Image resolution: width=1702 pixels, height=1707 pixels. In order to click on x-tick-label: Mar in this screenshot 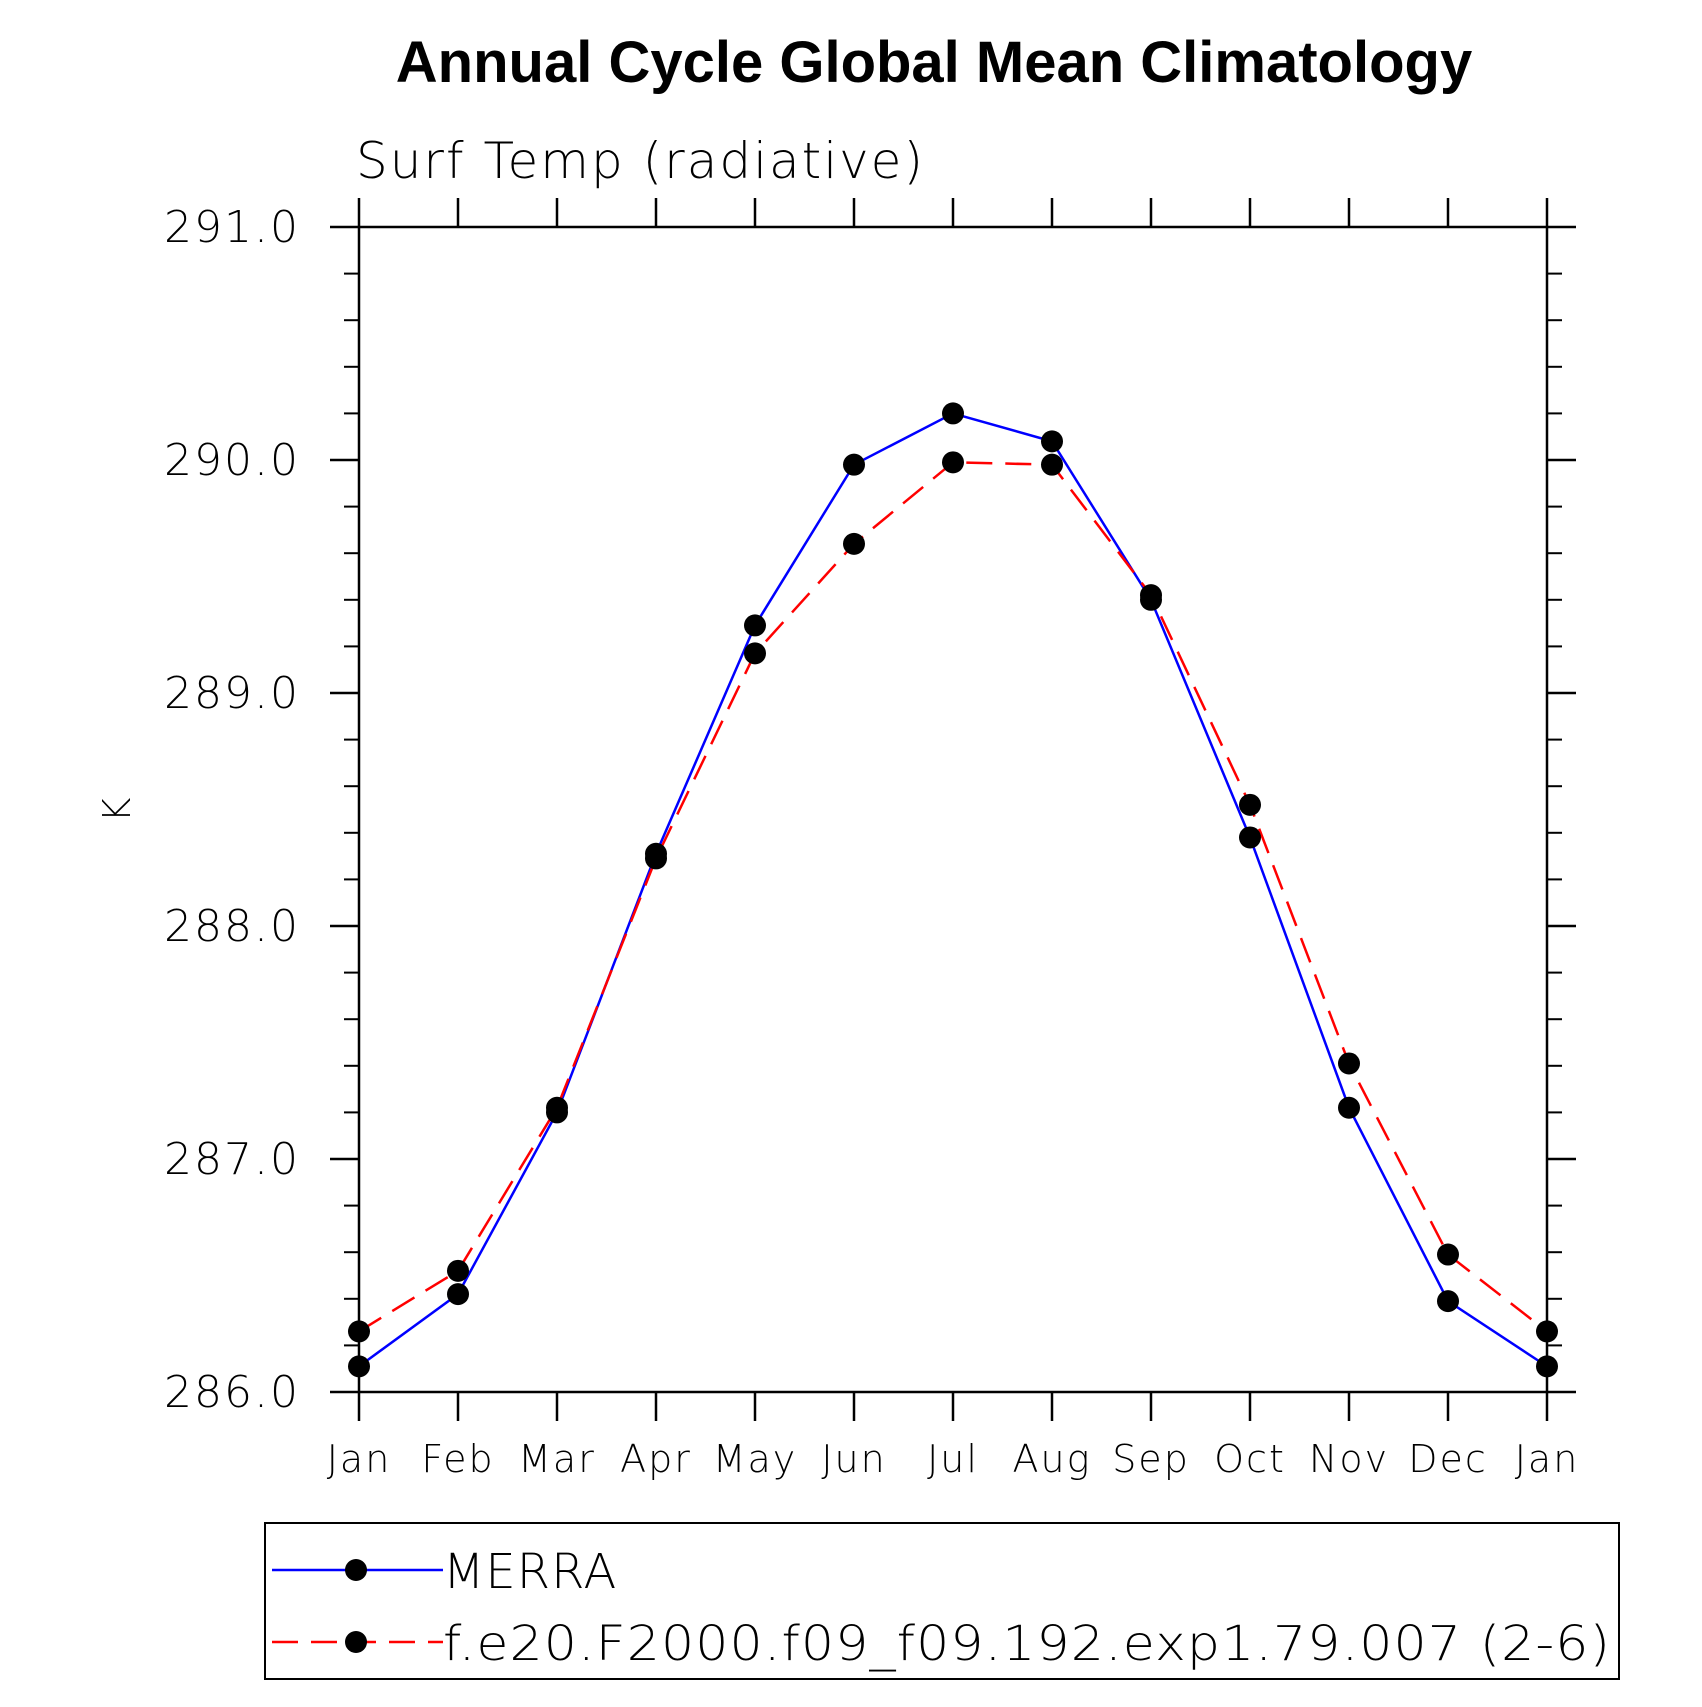, I will do `click(557, 1459)`.